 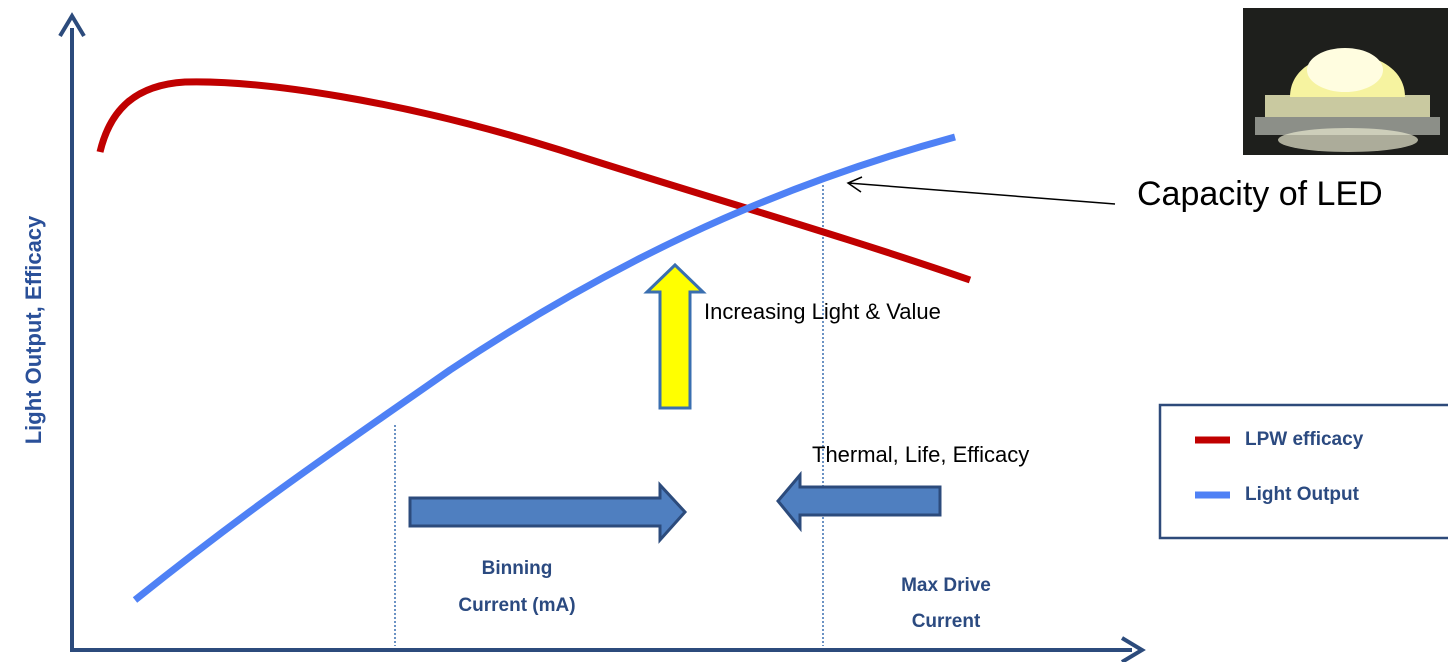 What do you see at coordinates (517, 568) in the screenshot?
I see `binning-label: Binning` at bounding box center [517, 568].